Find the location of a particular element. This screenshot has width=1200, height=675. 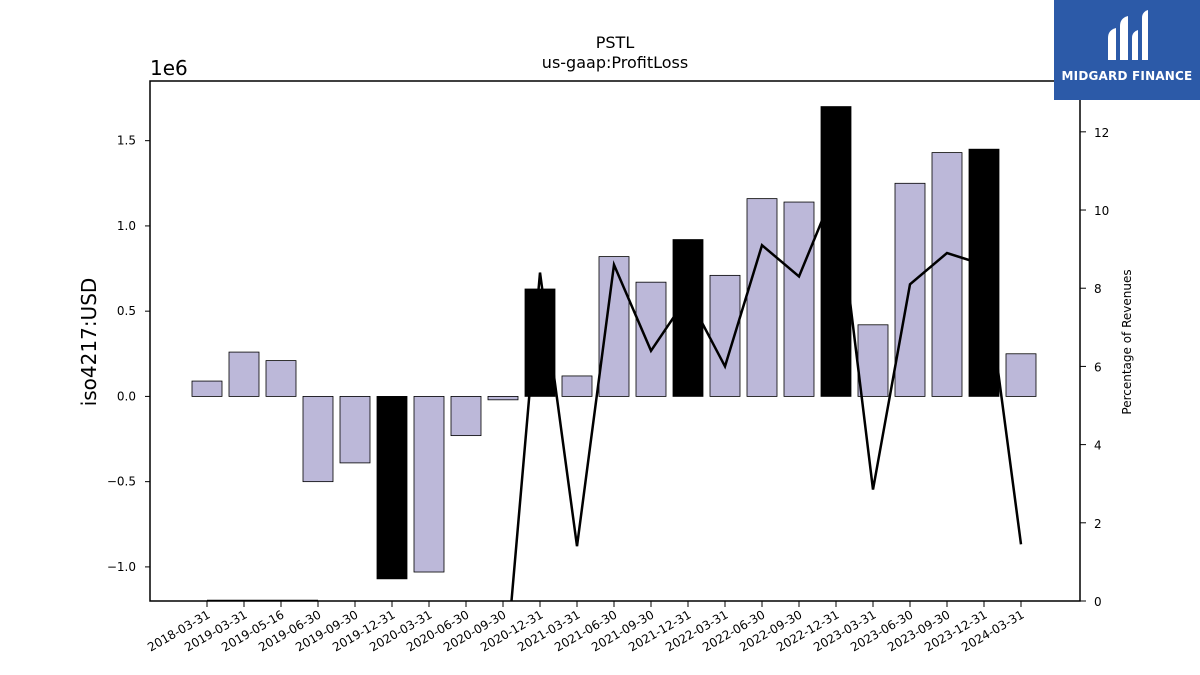

y2-tick-label: 12 is located at coordinates (1101, 133).